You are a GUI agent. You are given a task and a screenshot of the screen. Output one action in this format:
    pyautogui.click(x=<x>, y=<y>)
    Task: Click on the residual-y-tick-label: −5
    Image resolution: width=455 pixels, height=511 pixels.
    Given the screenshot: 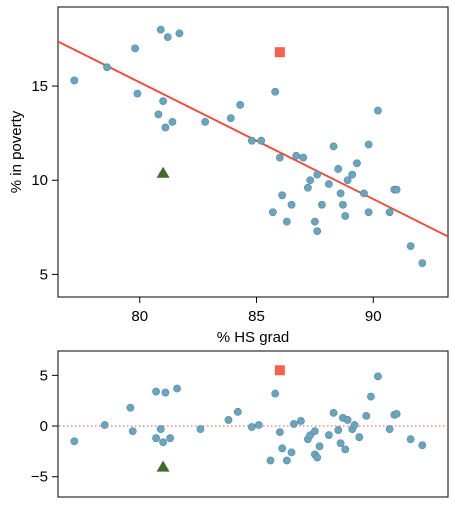 What is the action you would take?
    pyautogui.click(x=39, y=477)
    